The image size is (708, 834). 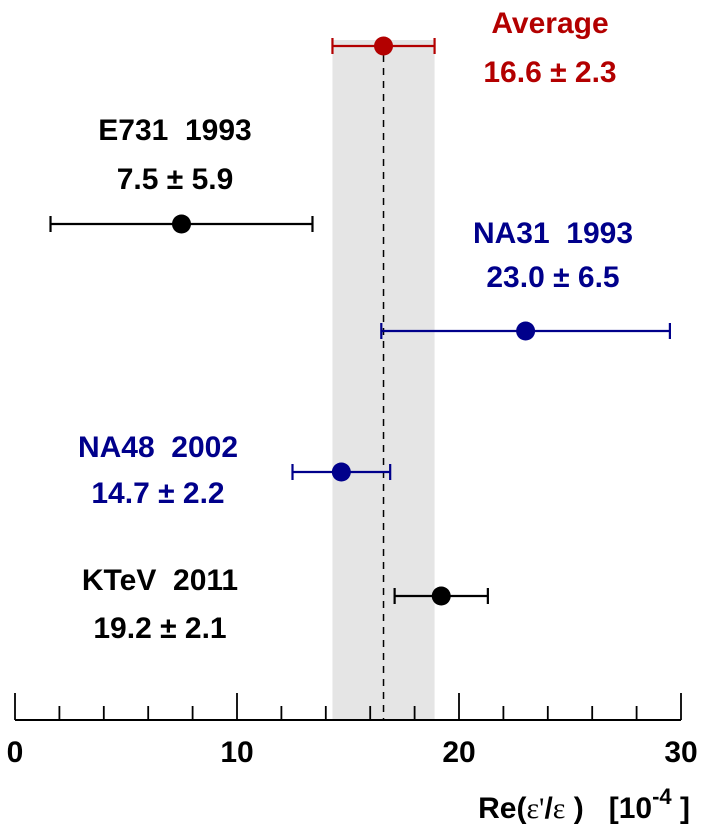 I want to click on xlabel-eps-prime: ε', so click(x=535, y=808).